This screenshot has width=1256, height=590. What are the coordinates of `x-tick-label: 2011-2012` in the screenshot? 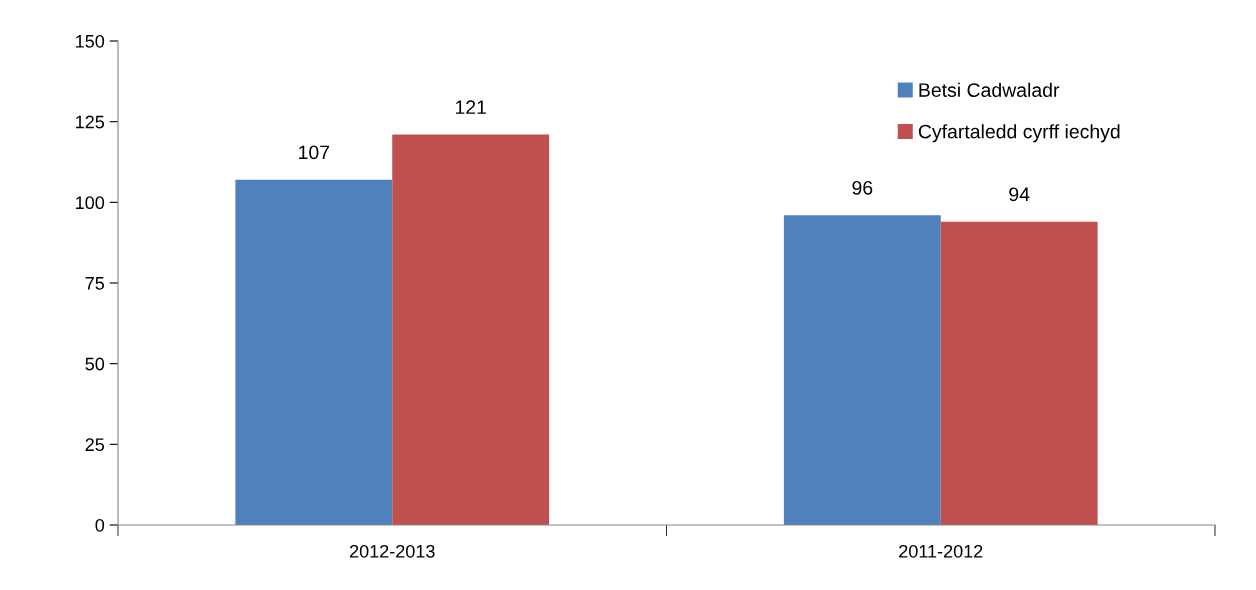 It's located at (941, 551).